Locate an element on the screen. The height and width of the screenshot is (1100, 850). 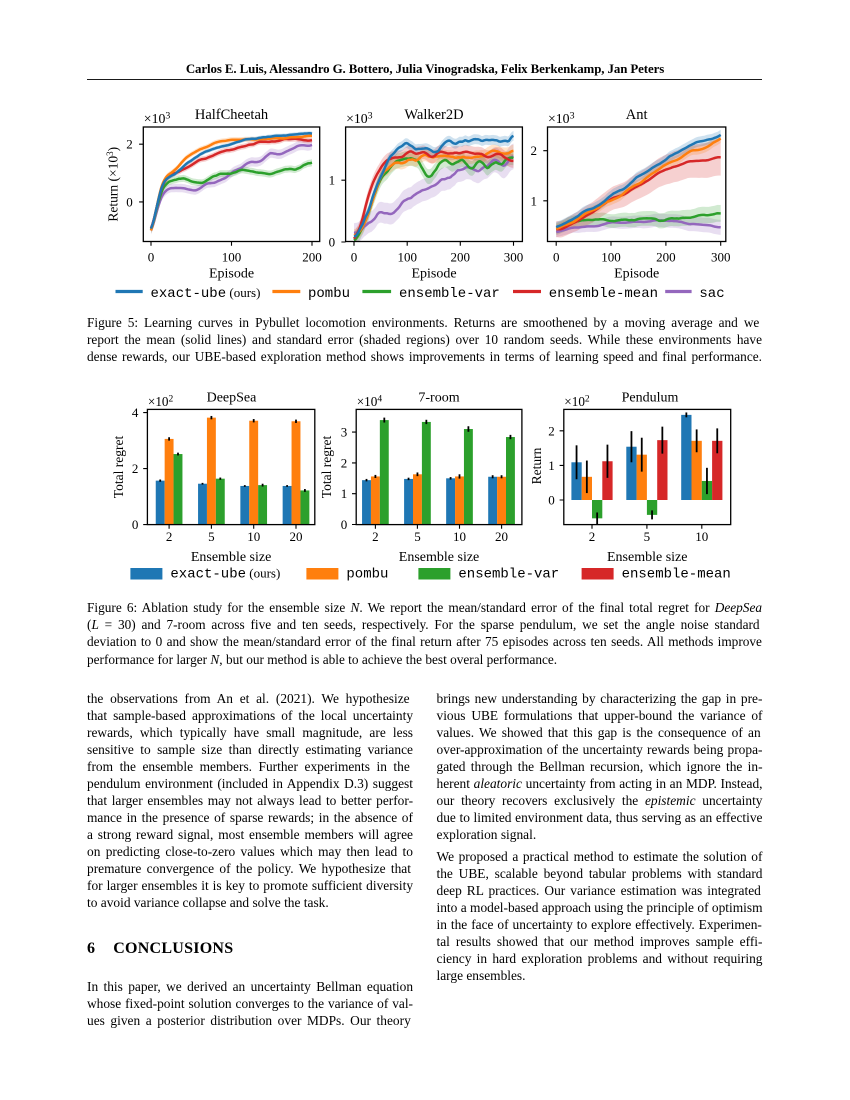
svg-text: Return is located at coordinates (536, 465).